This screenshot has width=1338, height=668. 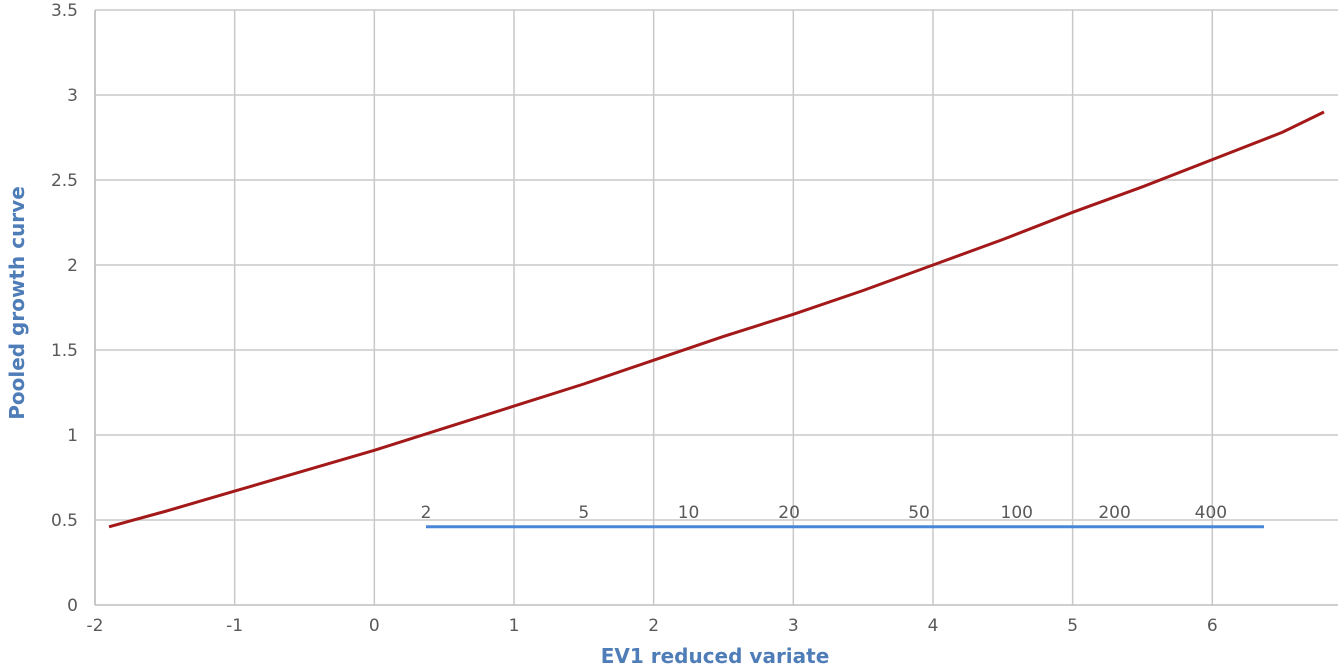 I want to click on y-tick-label: 1, so click(x=72, y=436).